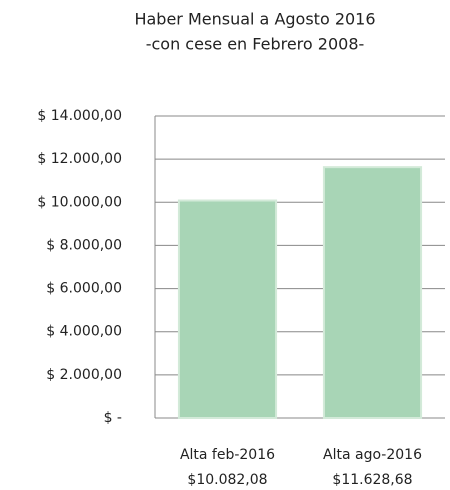 Image resolution: width=450 pixels, height=490 pixels. What do you see at coordinates (372, 455) in the screenshot?
I see `x-tick-label: Alta ago-2016` at bounding box center [372, 455].